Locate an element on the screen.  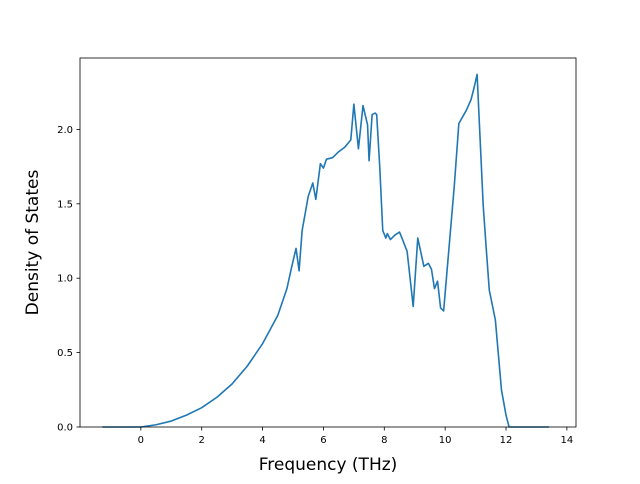
x-axis-ticks: 0 2 4 6 8 10 12 14 is located at coordinates (356, 436).